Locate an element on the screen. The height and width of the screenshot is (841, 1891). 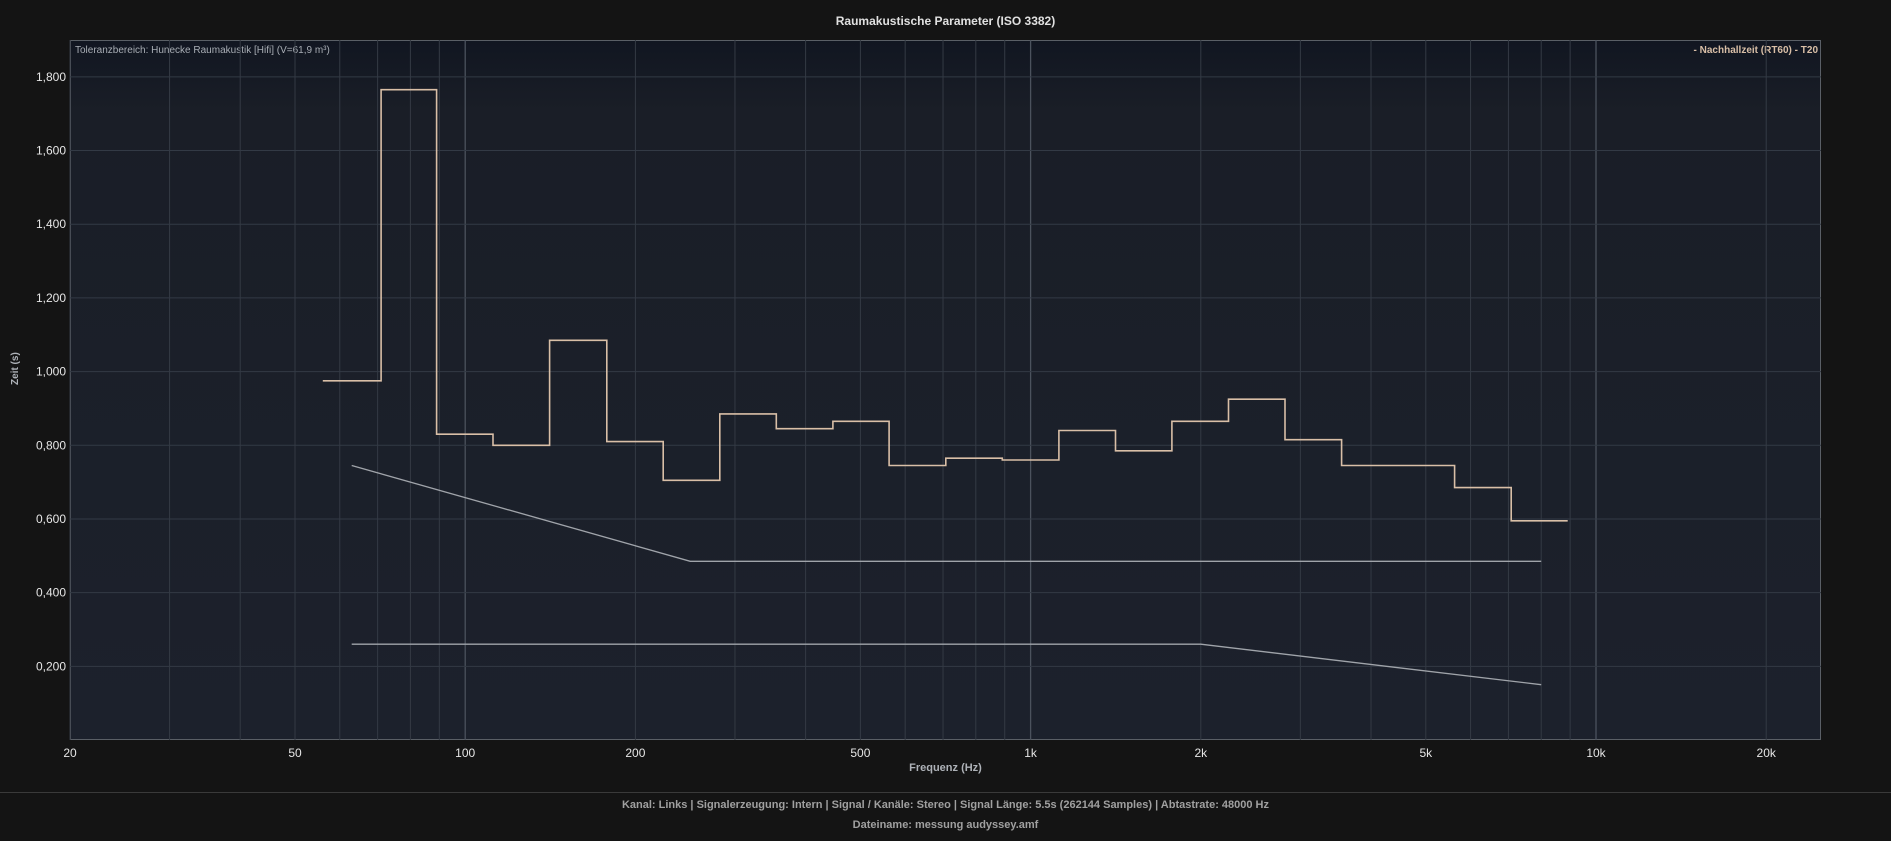
y-tick-label: 1,800 is located at coordinates (51, 77).